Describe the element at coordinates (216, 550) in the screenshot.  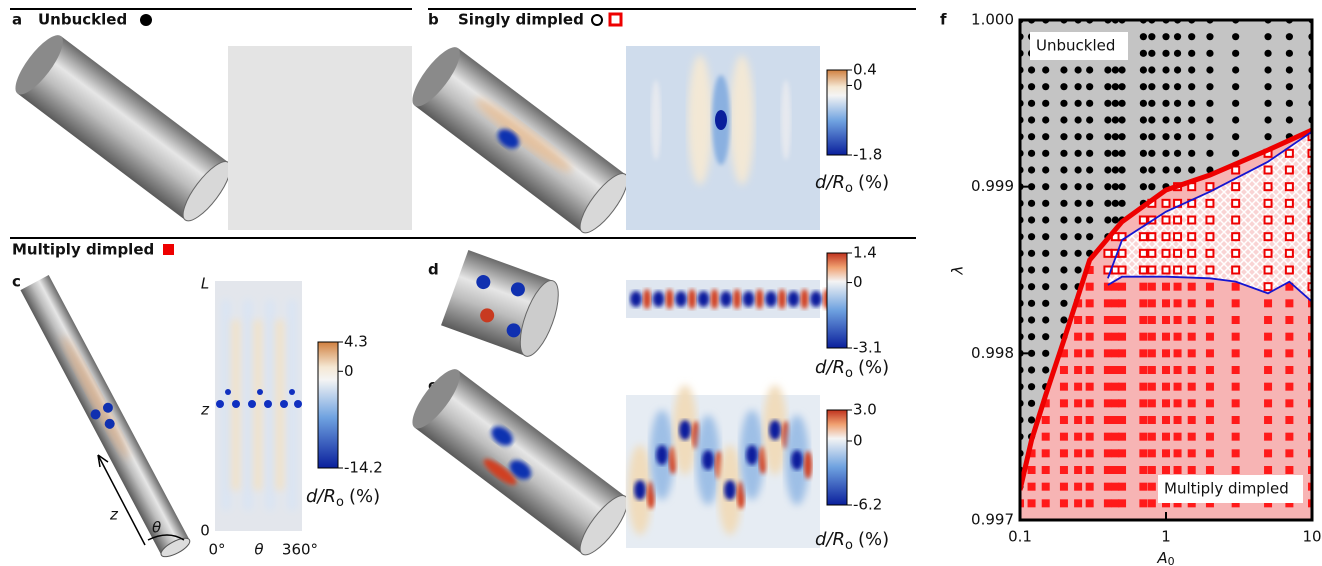
I see `axis-label: 0°` at that location.